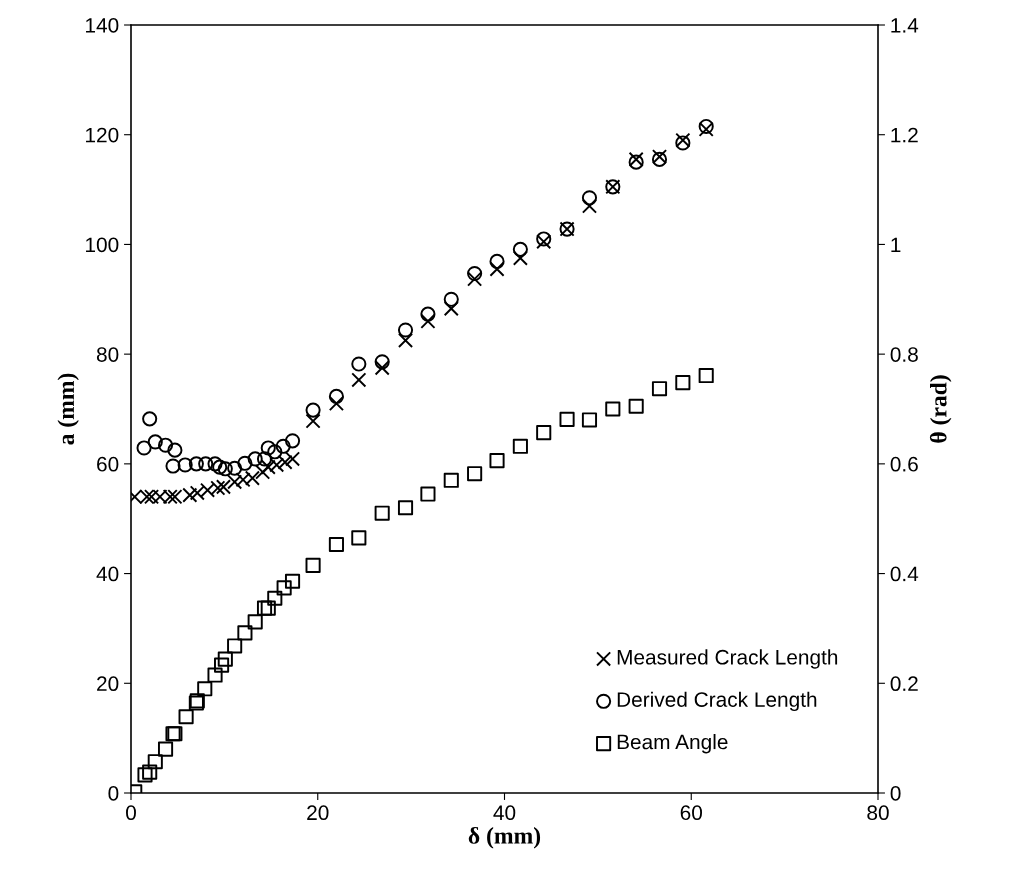 Image resolution: width=1029 pixels, height=894 pixels. I want to click on legend-label: Measured Crack Length, so click(727, 659).